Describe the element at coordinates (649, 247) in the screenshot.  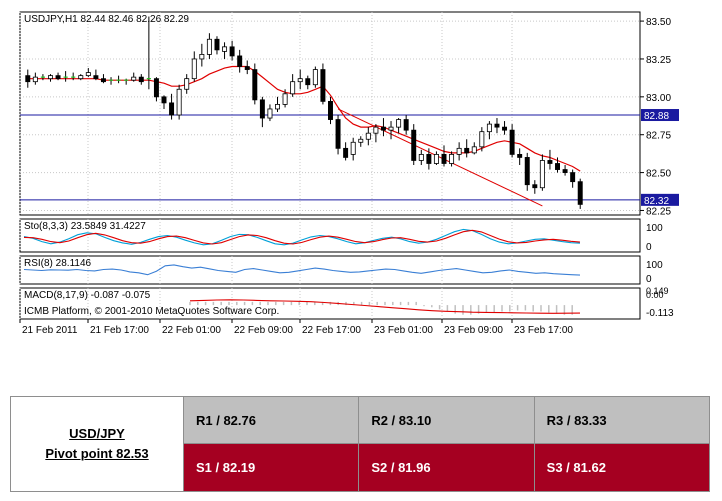
I see `stochastic-tick-label: 0` at that location.